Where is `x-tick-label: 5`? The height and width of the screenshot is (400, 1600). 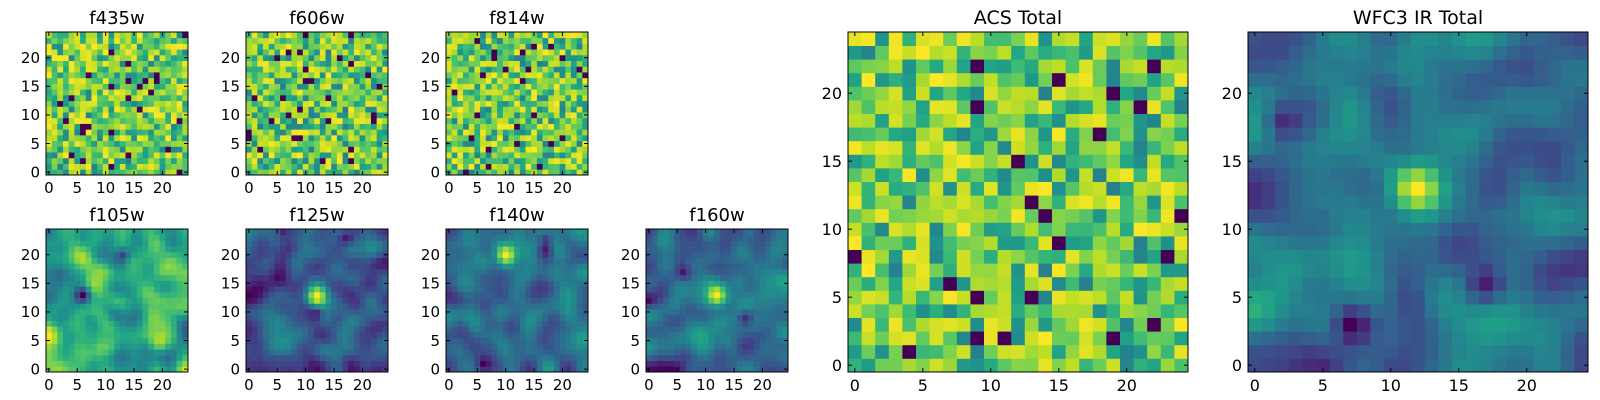
x-tick-label: 5 is located at coordinates (477, 188).